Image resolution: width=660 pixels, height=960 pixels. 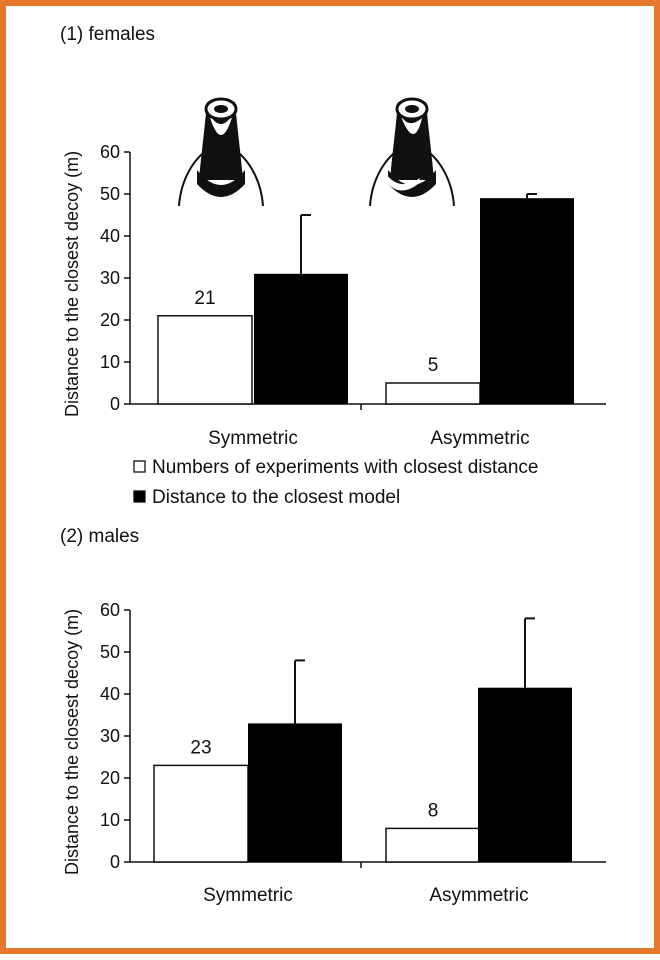 I want to click on symmetric-decoy-icon, so click(x=221, y=152).